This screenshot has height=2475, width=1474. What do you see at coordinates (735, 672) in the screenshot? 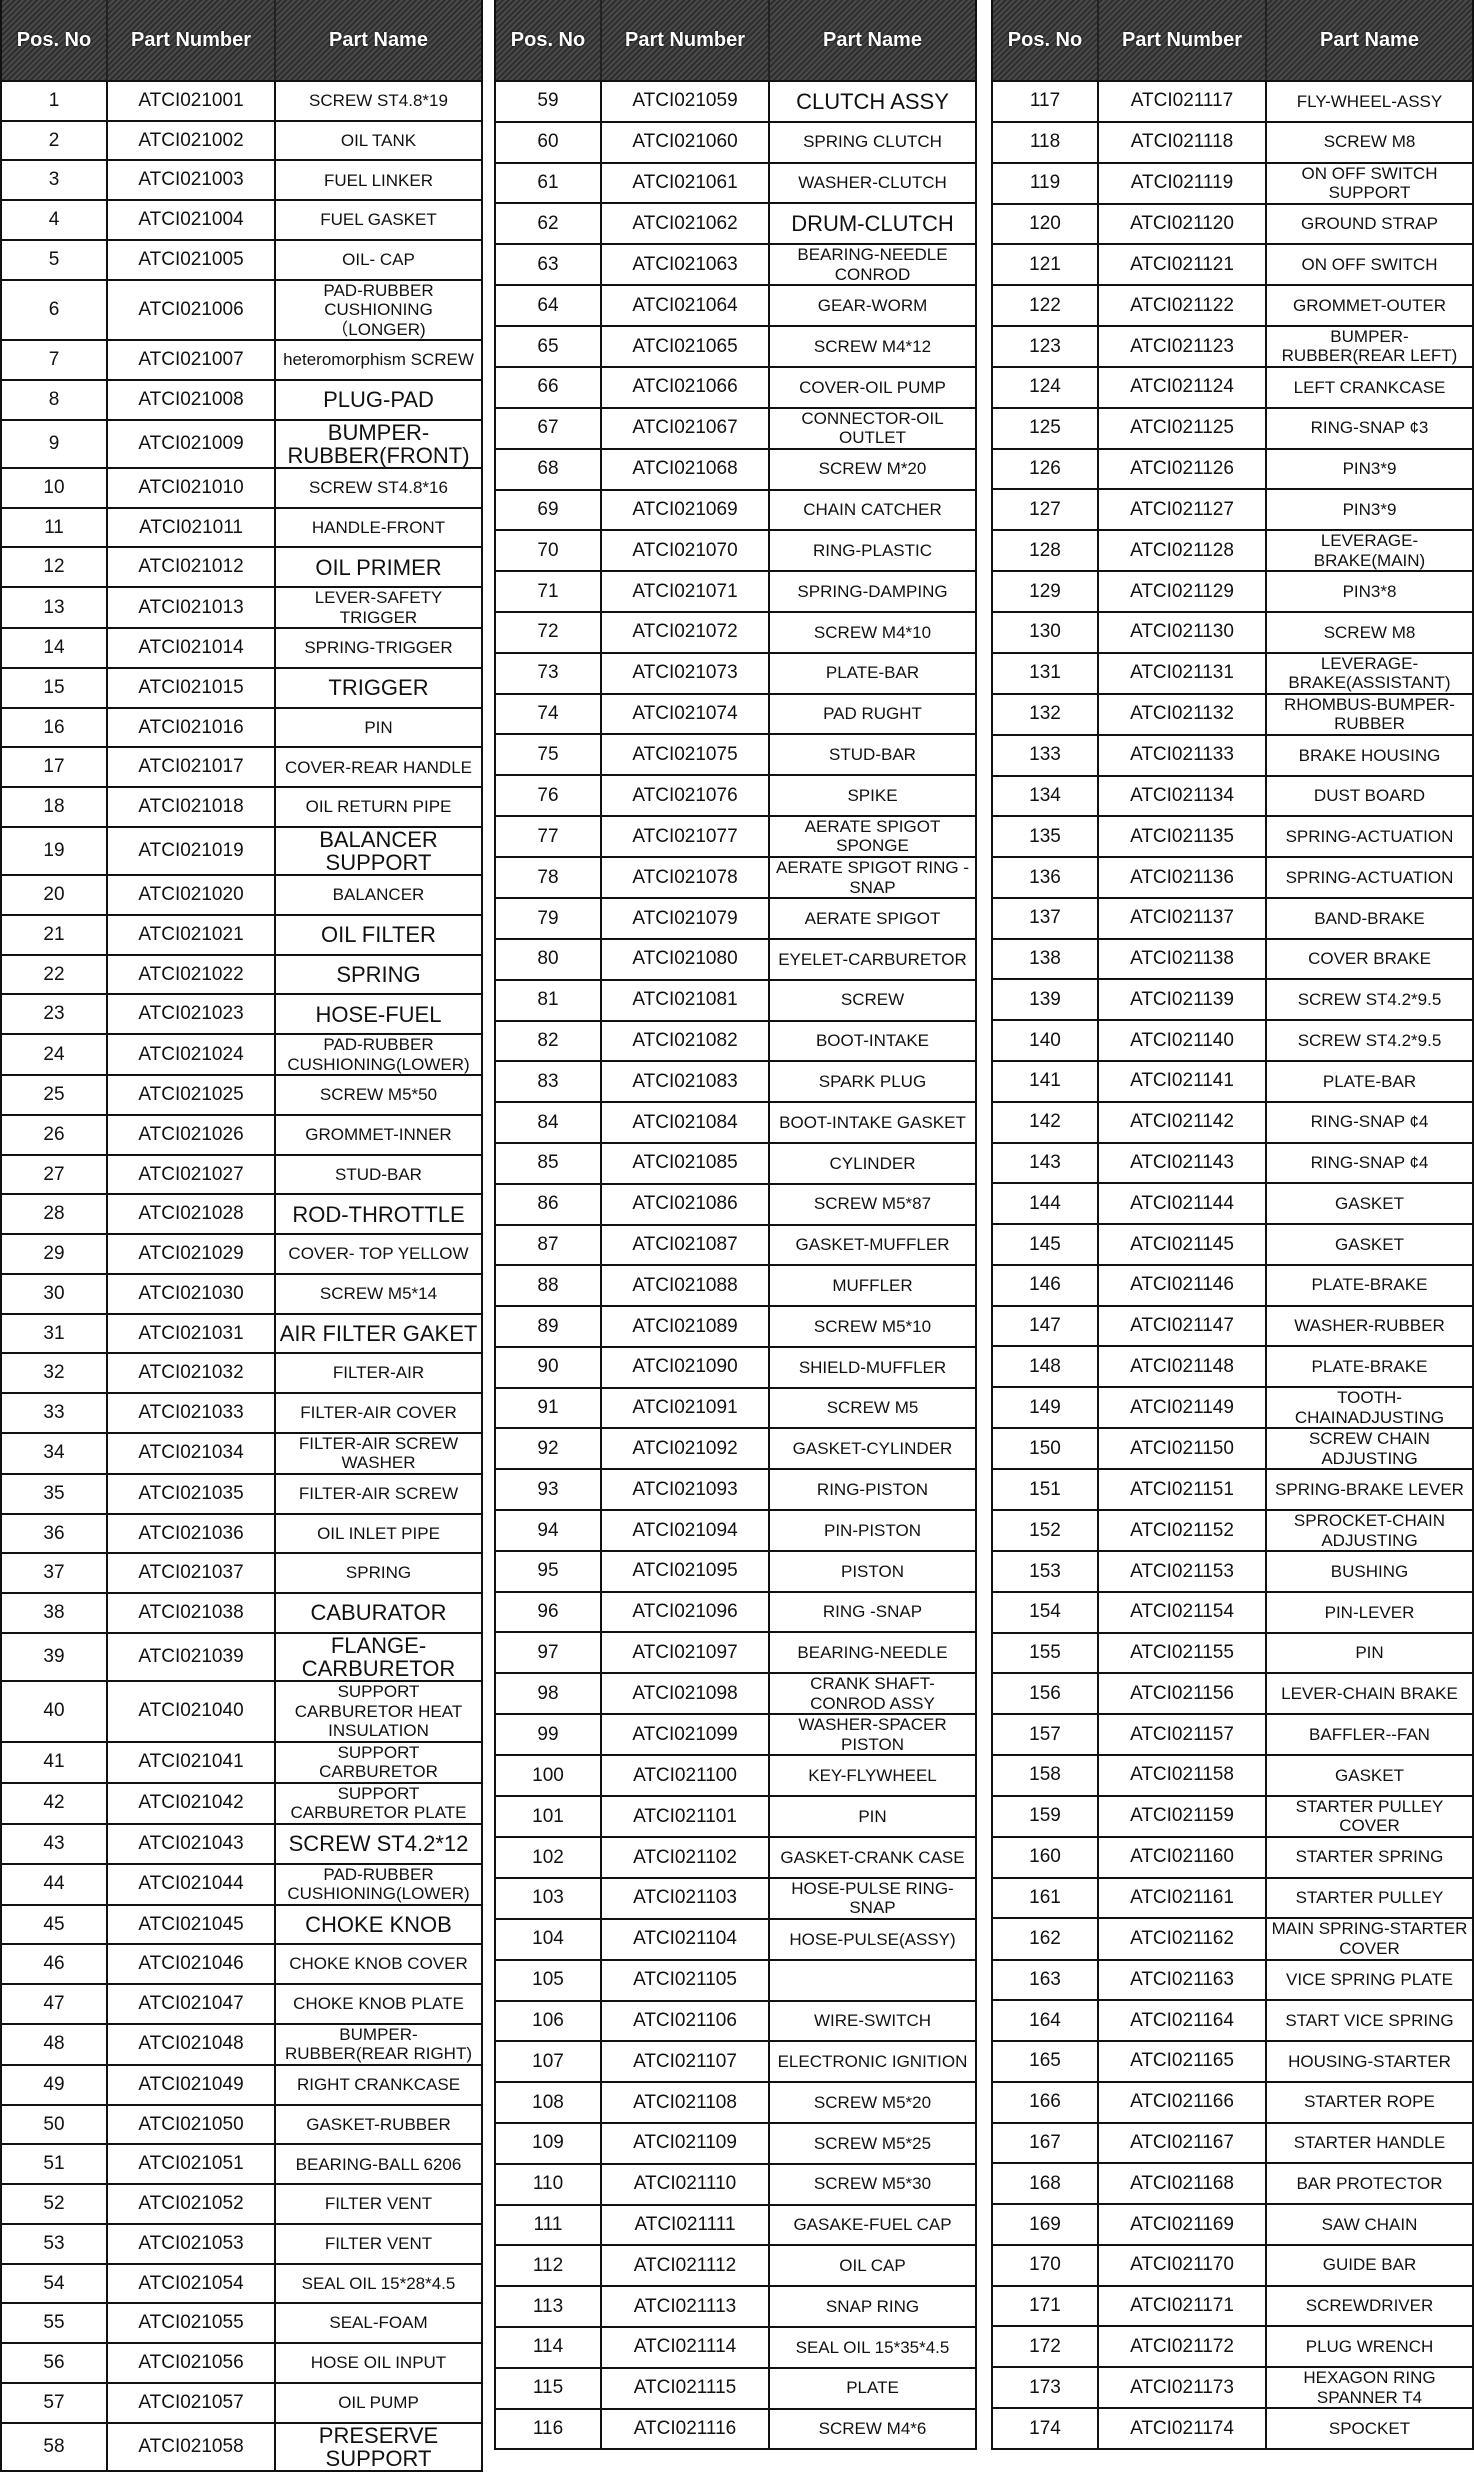
I see `table-row: 73 ATCI021073 PLATE-BAR` at bounding box center [735, 672].